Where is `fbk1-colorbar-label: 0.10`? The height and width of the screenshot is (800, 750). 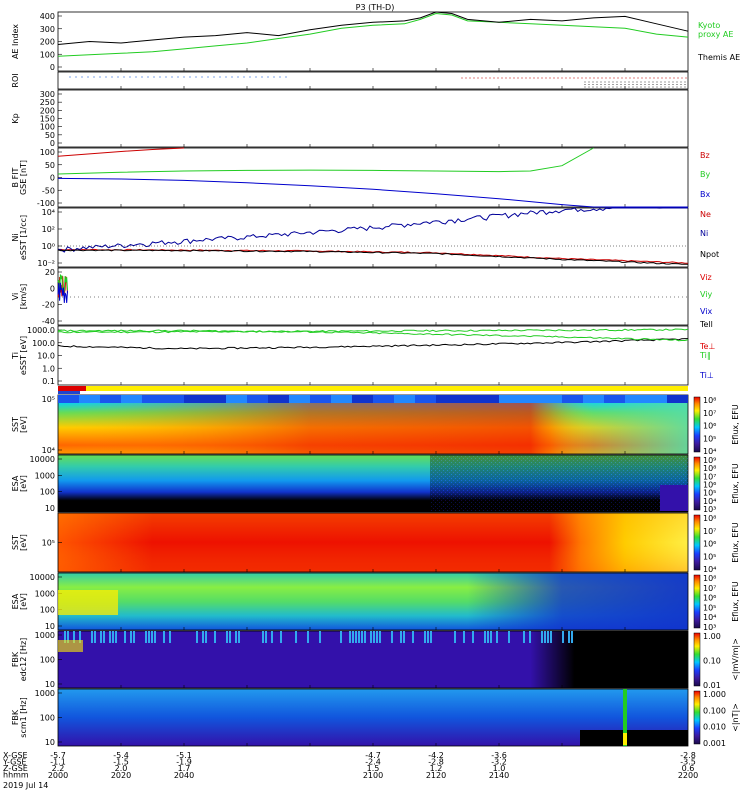
fbk1-colorbar-label: 0.10 is located at coordinates (712, 661).